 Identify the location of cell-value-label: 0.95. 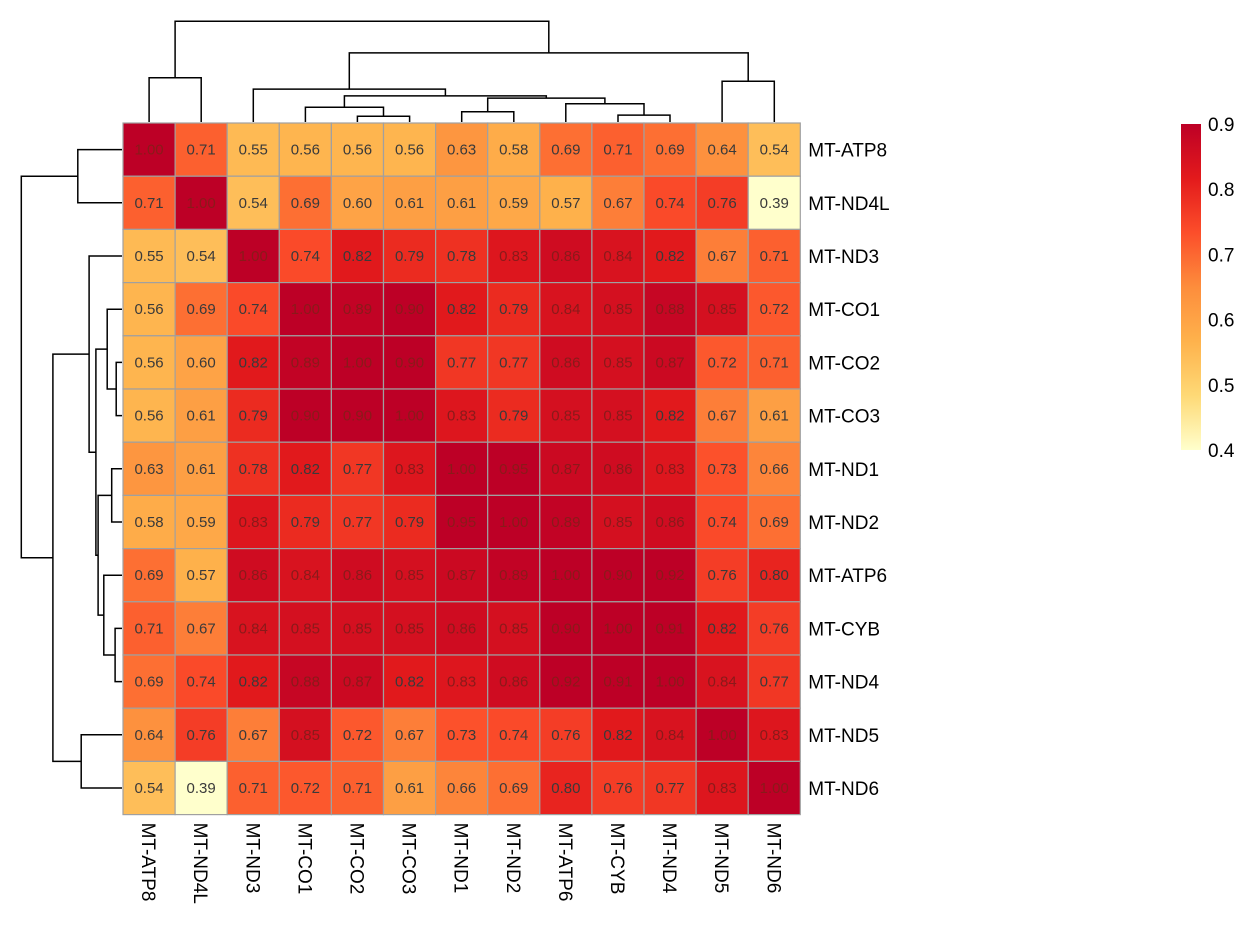
(461, 522).